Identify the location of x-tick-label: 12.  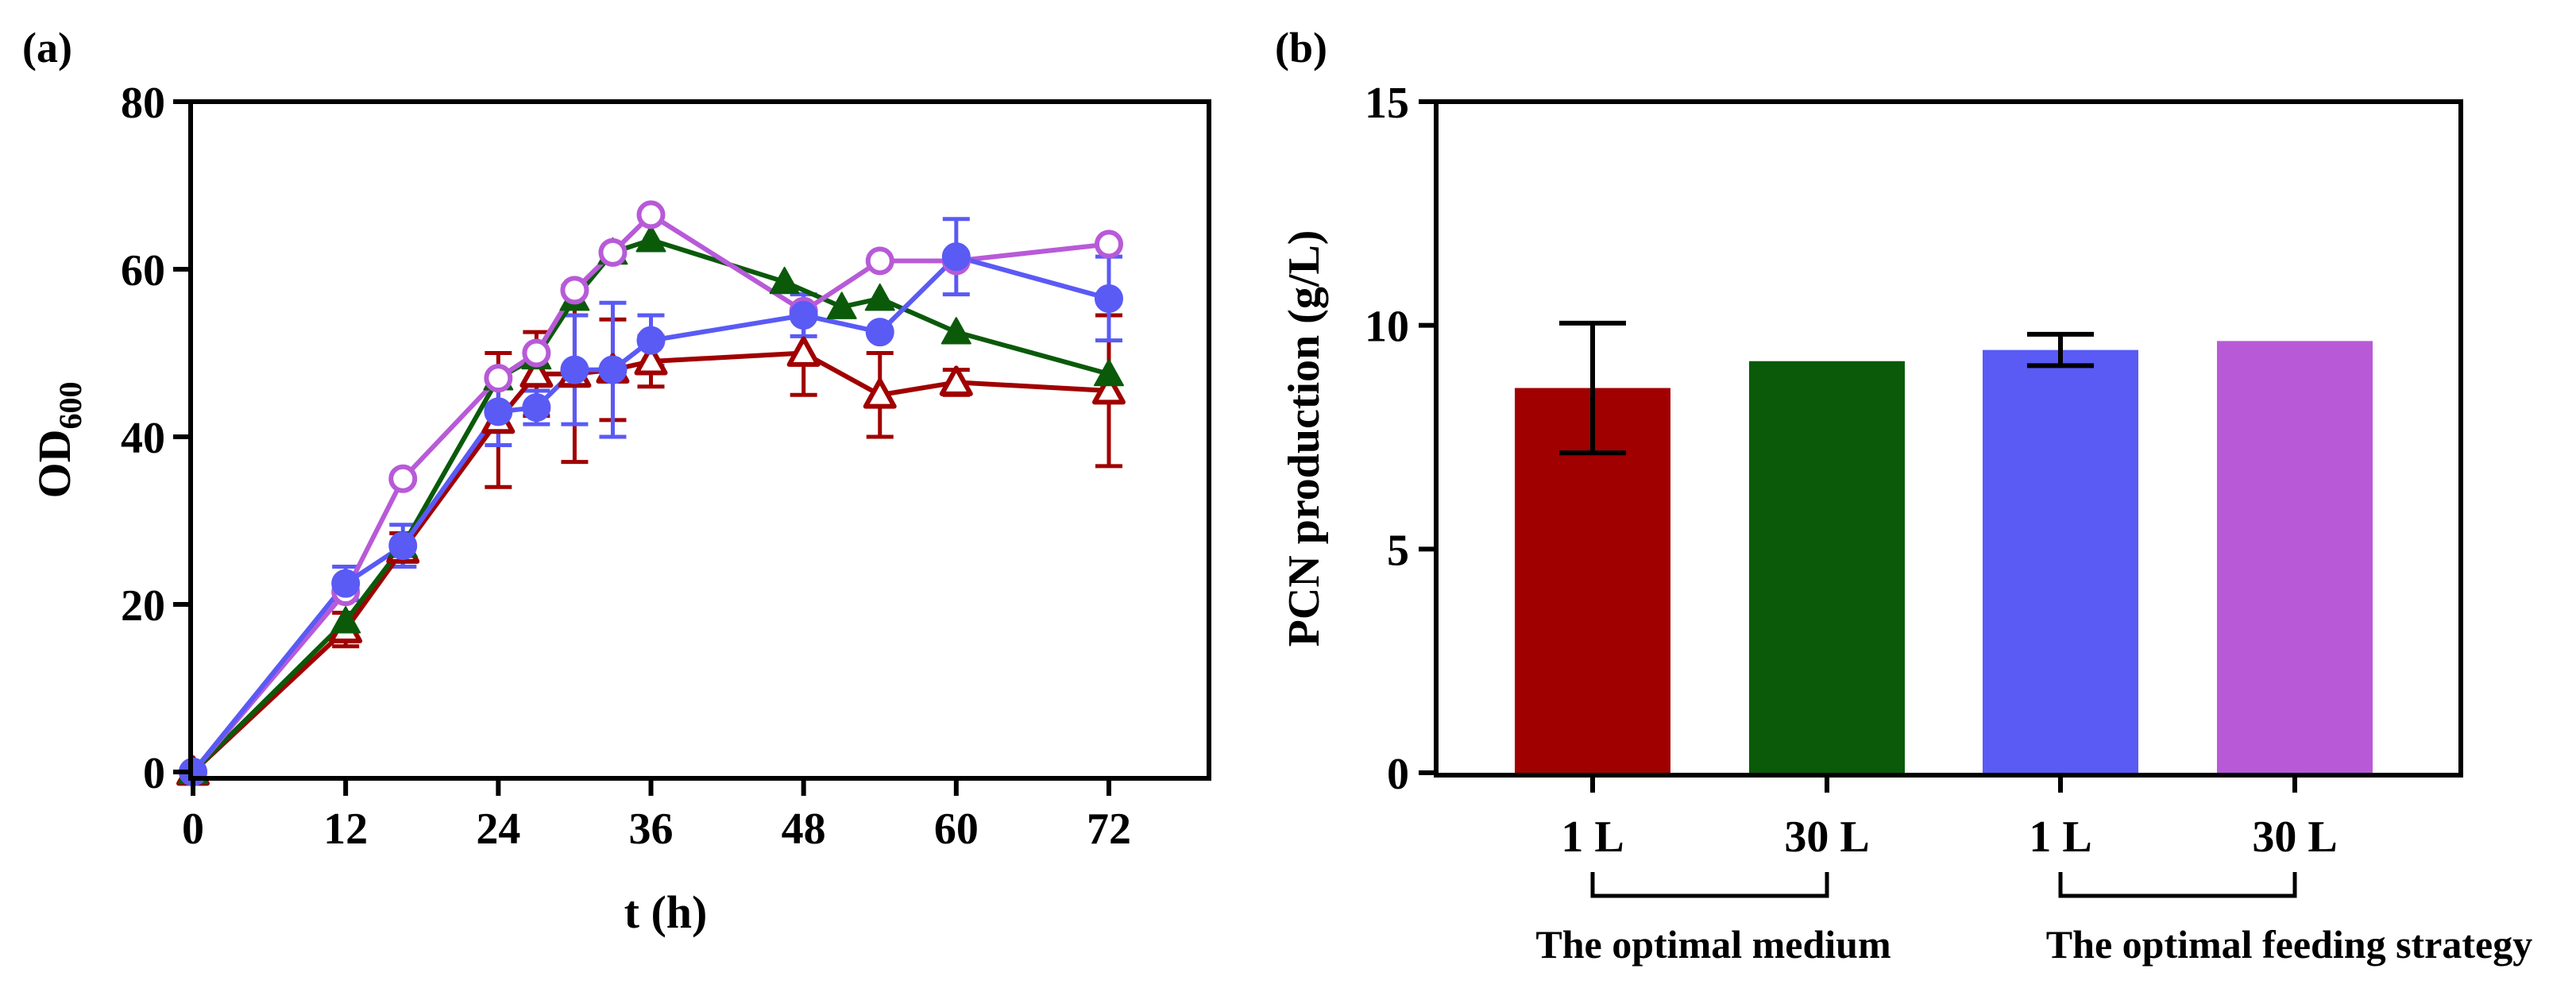
(346, 829).